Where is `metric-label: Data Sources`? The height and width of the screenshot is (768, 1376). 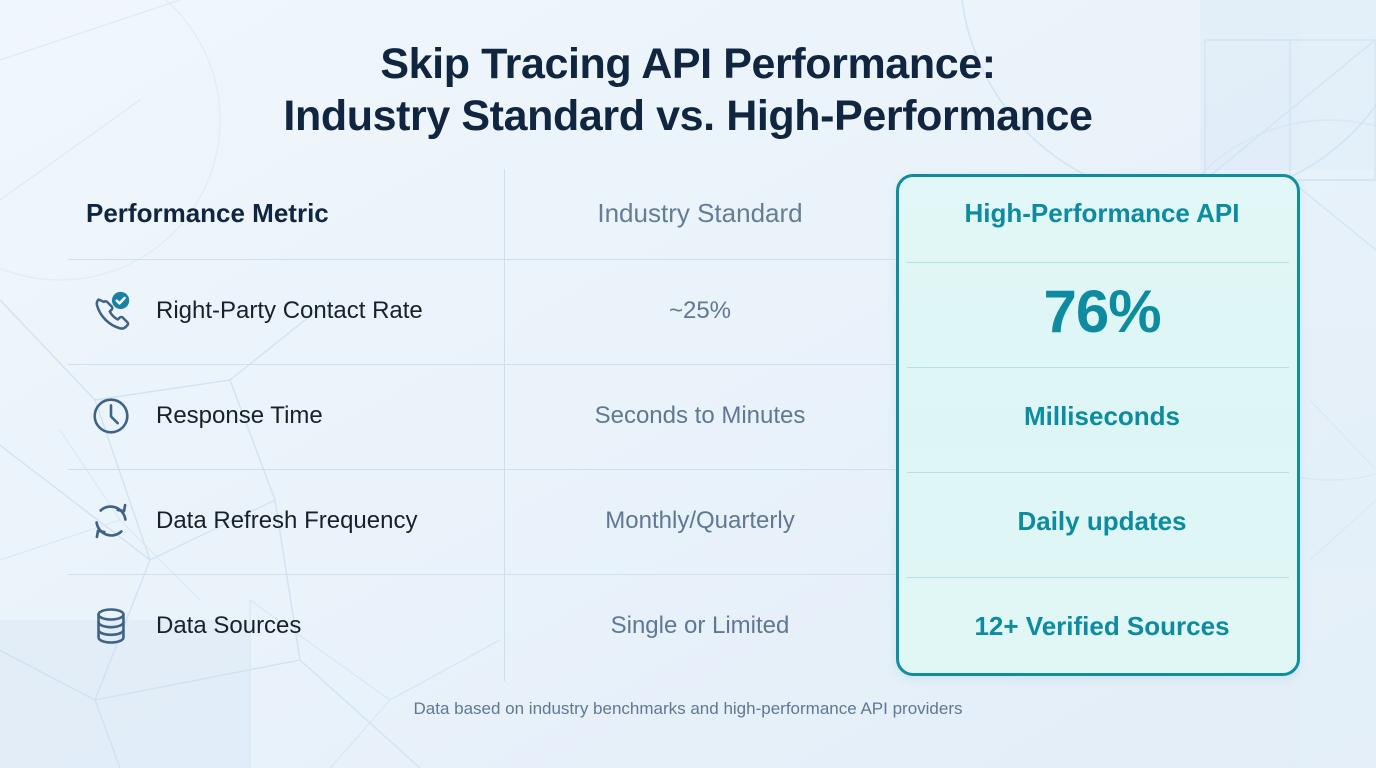
metric-label: Data Sources is located at coordinates (229, 626).